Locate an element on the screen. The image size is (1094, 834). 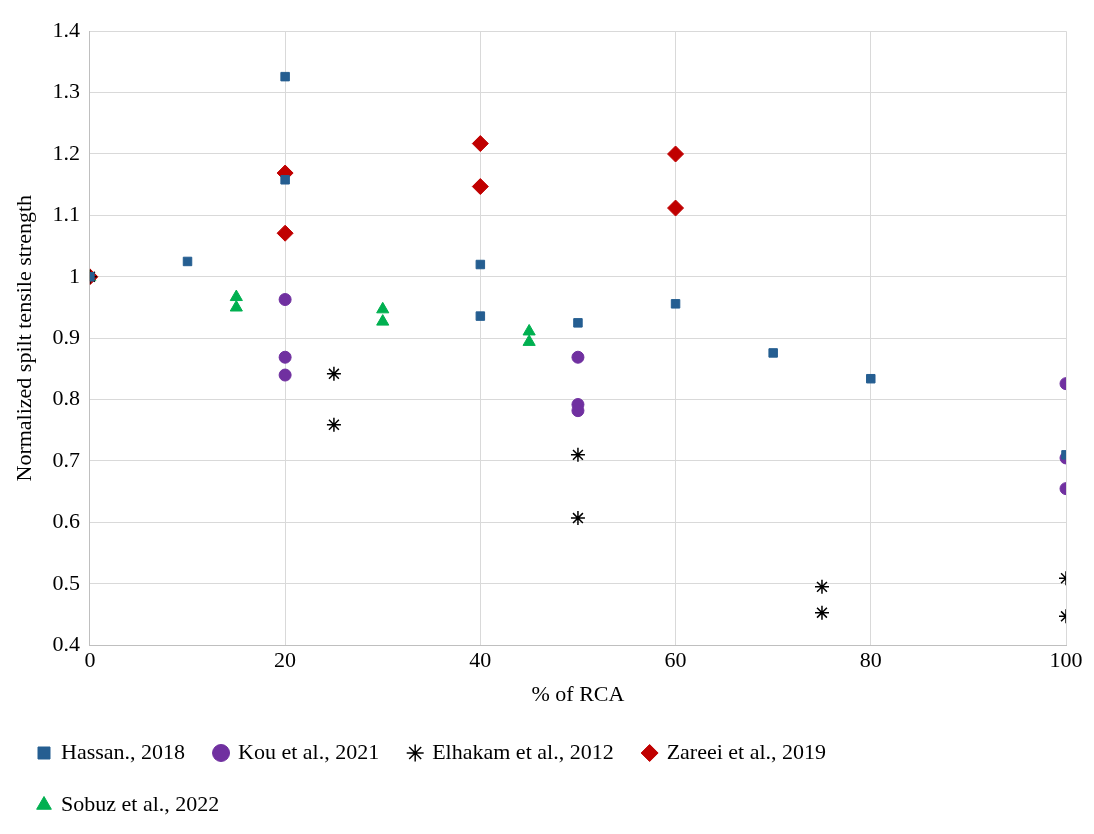
y-tick-label: 0.6 is located at coordinates (66, 521).